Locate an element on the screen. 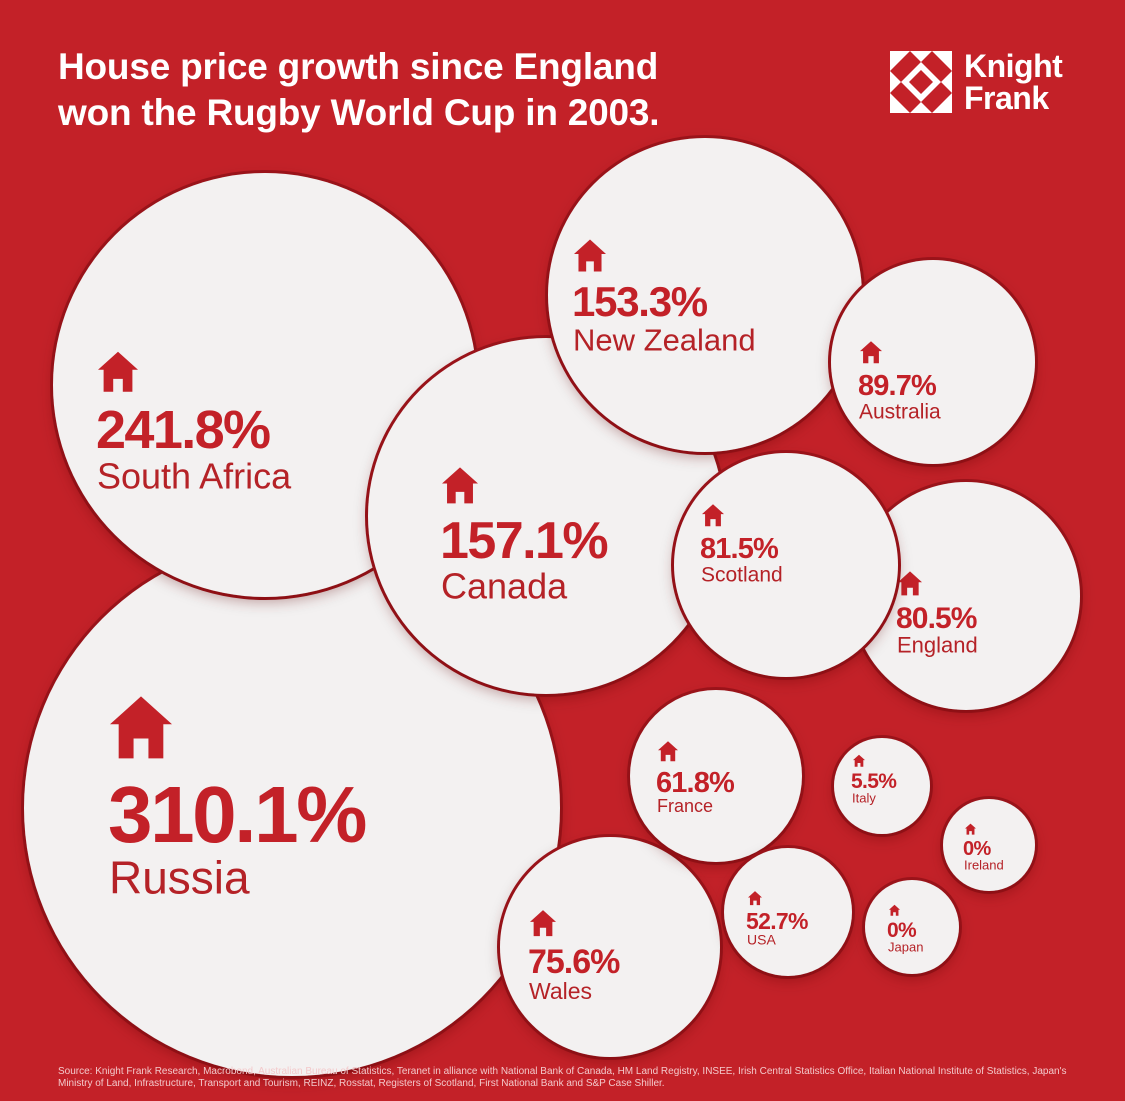 This screenshot has width=1125, height=1101. chart-title-line-2: won the Rugby World Cup in 2003. is located at coordinates (359, 112).